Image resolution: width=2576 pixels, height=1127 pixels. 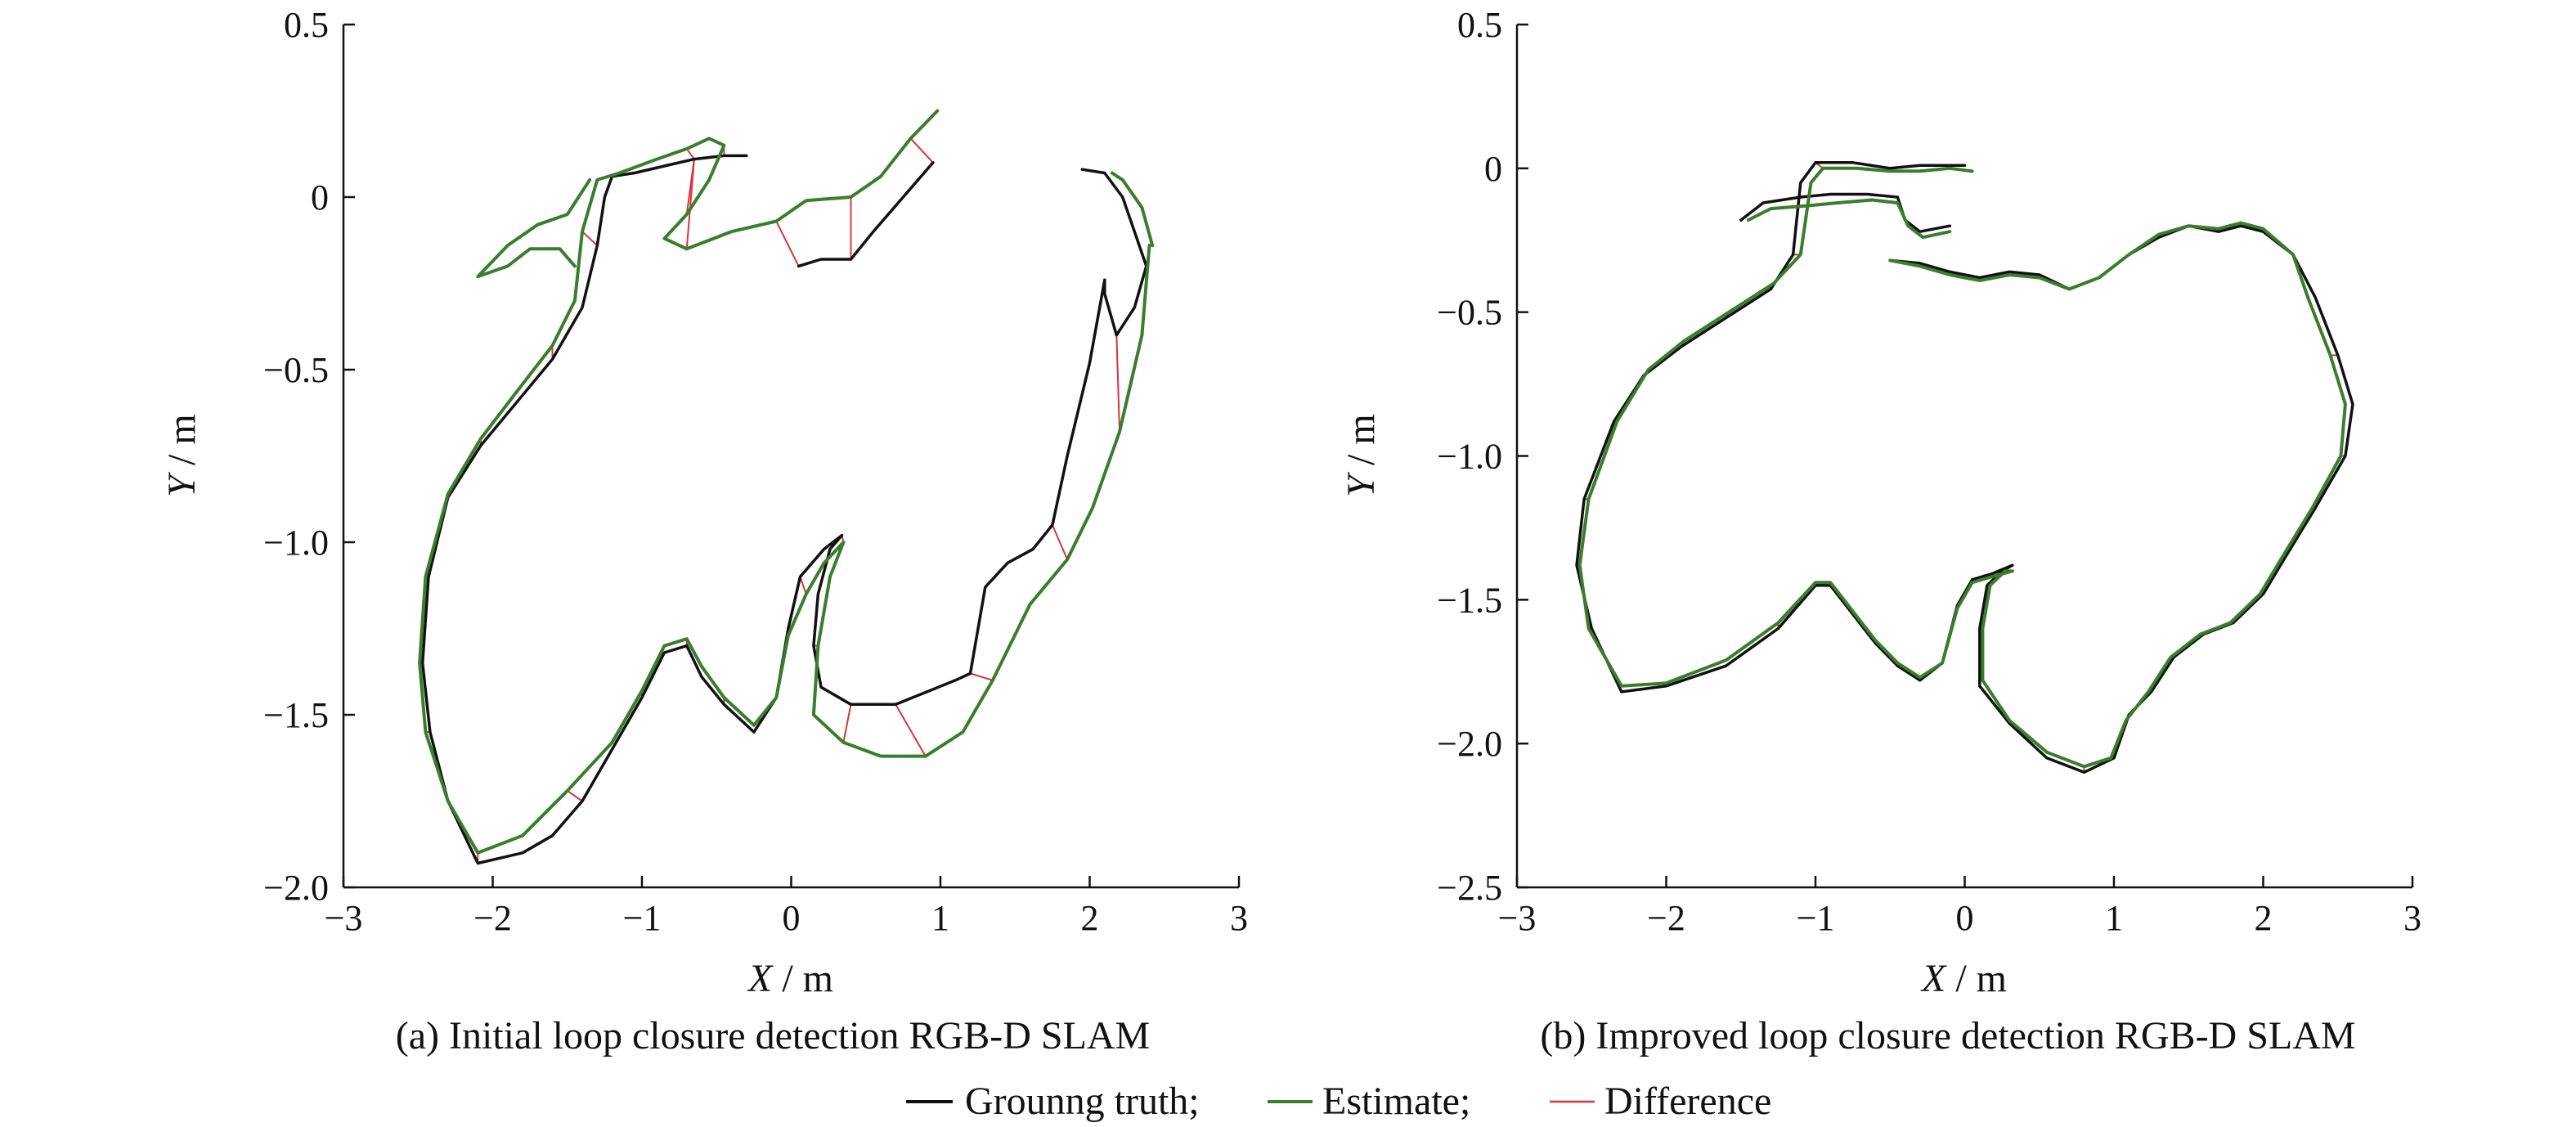 I want to click on legend: Grounng truth; Estimate; Difference, so click(x=1338, y=1101).